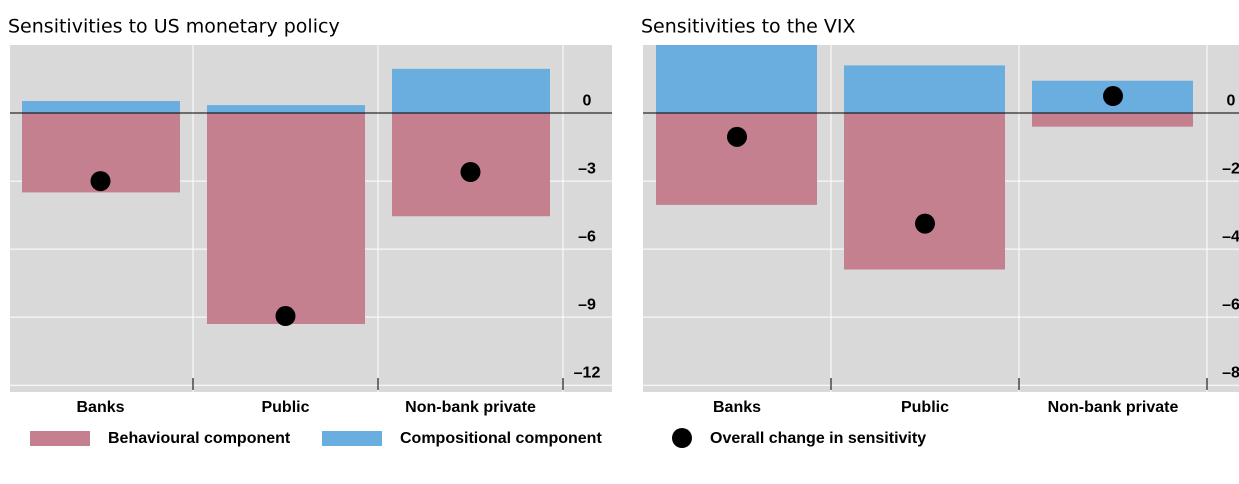 The height and width of the screenshot is (484, 1239). What do you see at coordinates (174, 27) in the screenshot?
I see `chart-title: Sensitivities to US monetary policy` at bounding box center [174, 27].